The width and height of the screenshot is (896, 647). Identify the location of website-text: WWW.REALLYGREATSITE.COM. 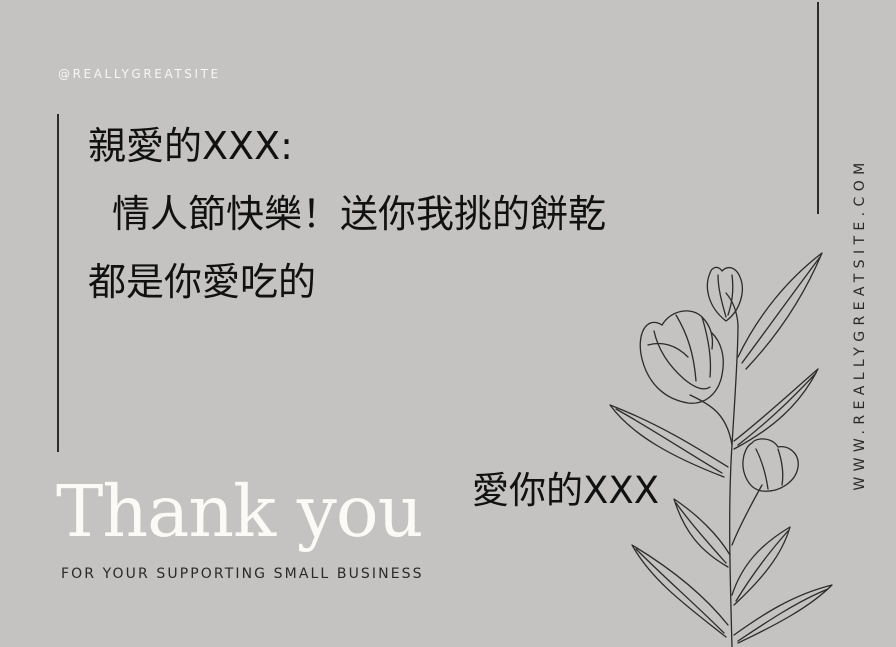
(860, 324).